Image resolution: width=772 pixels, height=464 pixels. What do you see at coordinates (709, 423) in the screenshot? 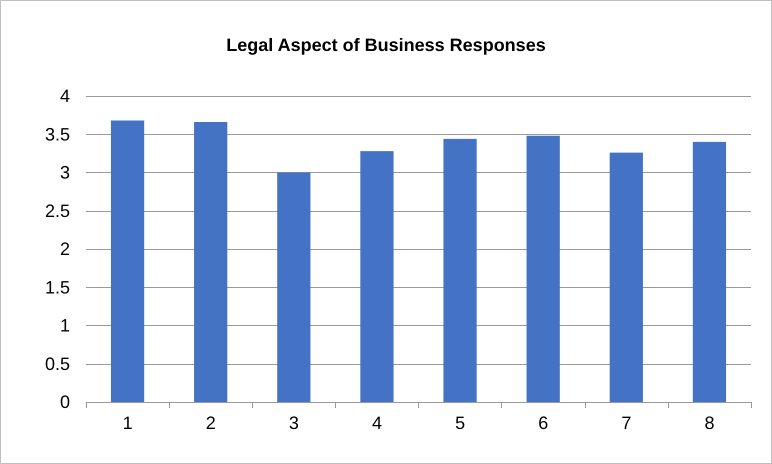
I see `x-tick-label: 8` at bounding box center [709, 423].